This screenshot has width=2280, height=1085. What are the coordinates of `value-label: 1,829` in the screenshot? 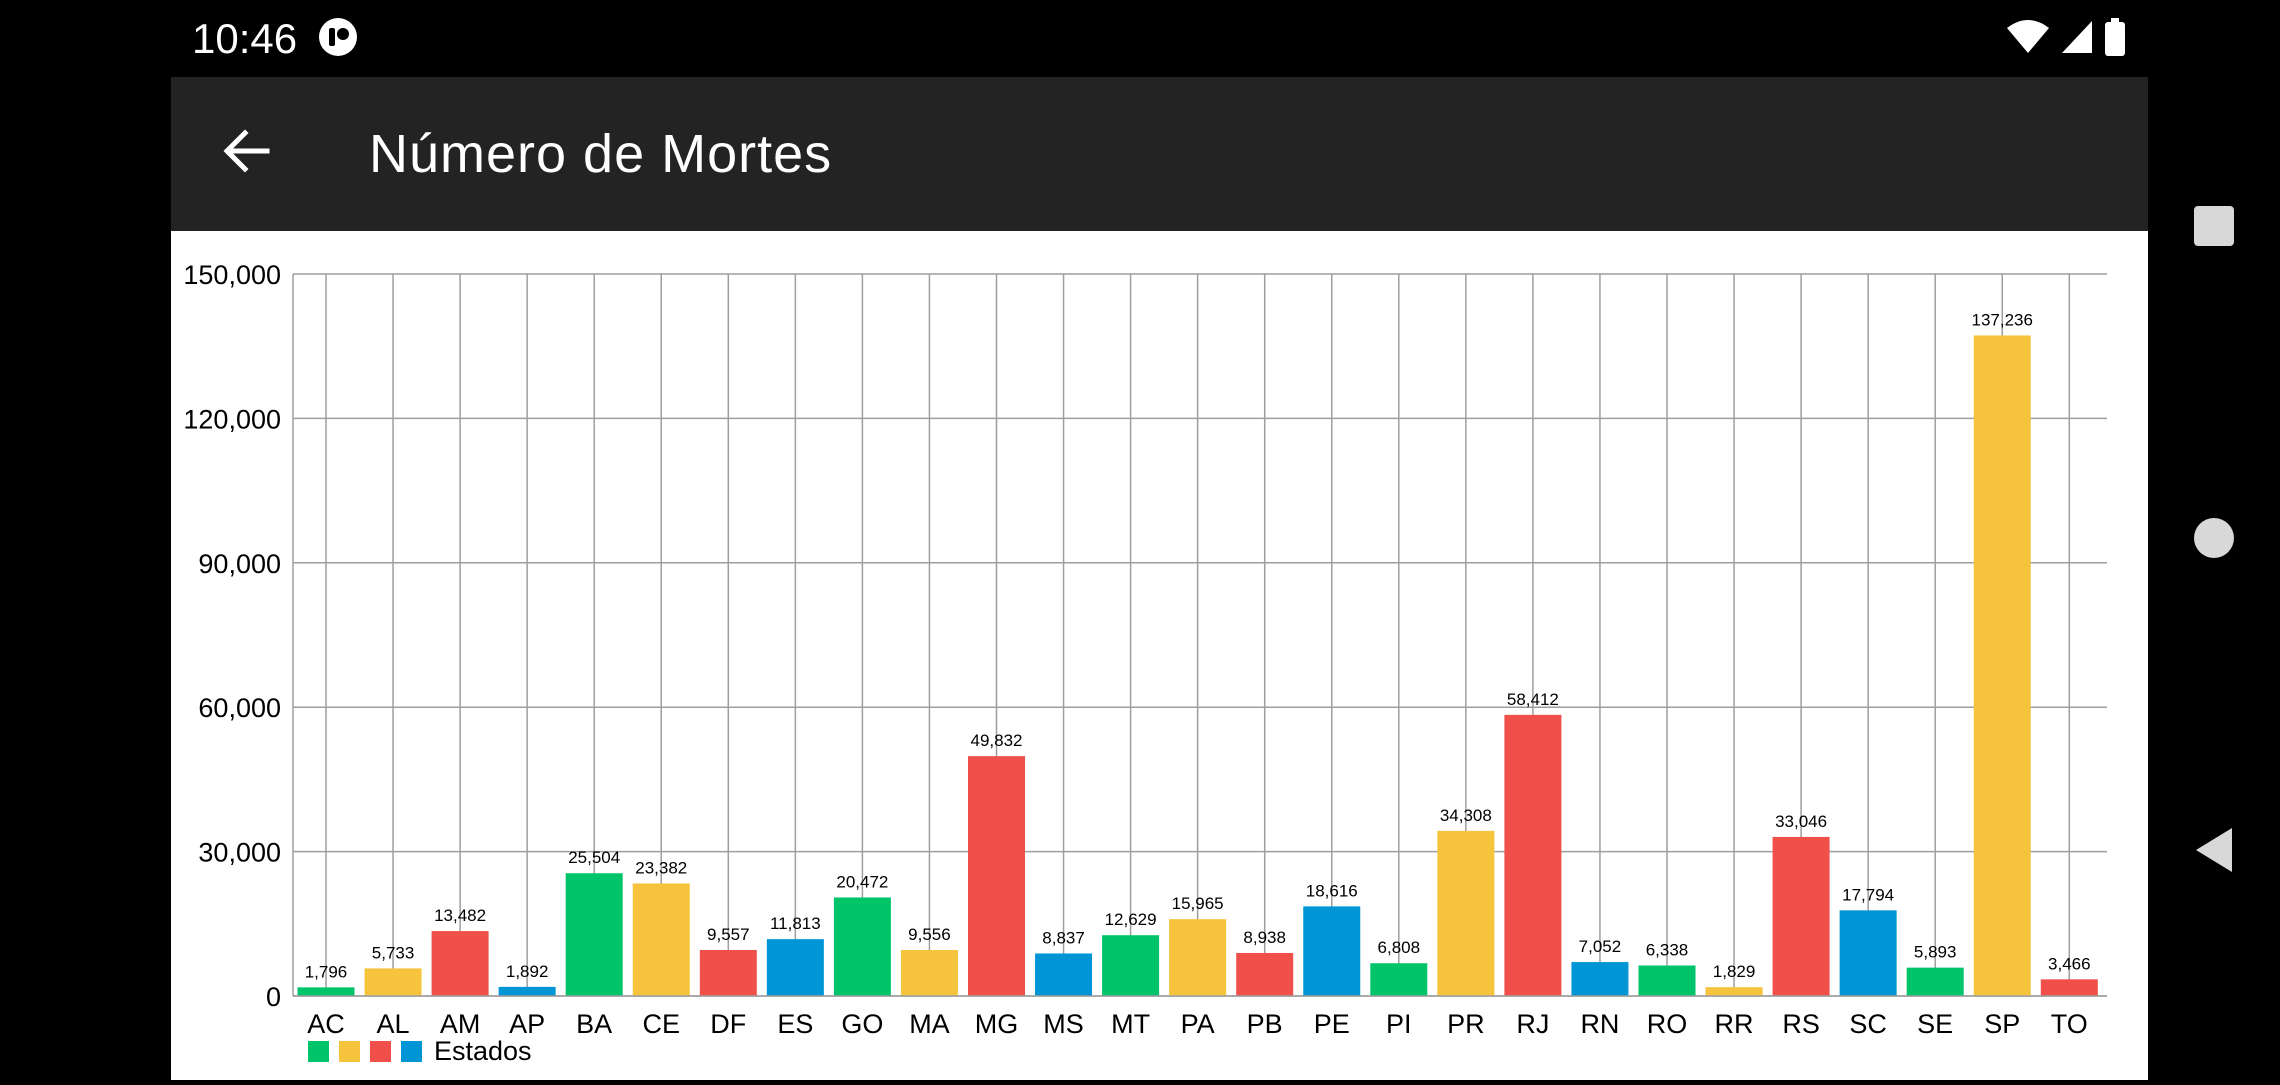 It's located at (1734, 971).